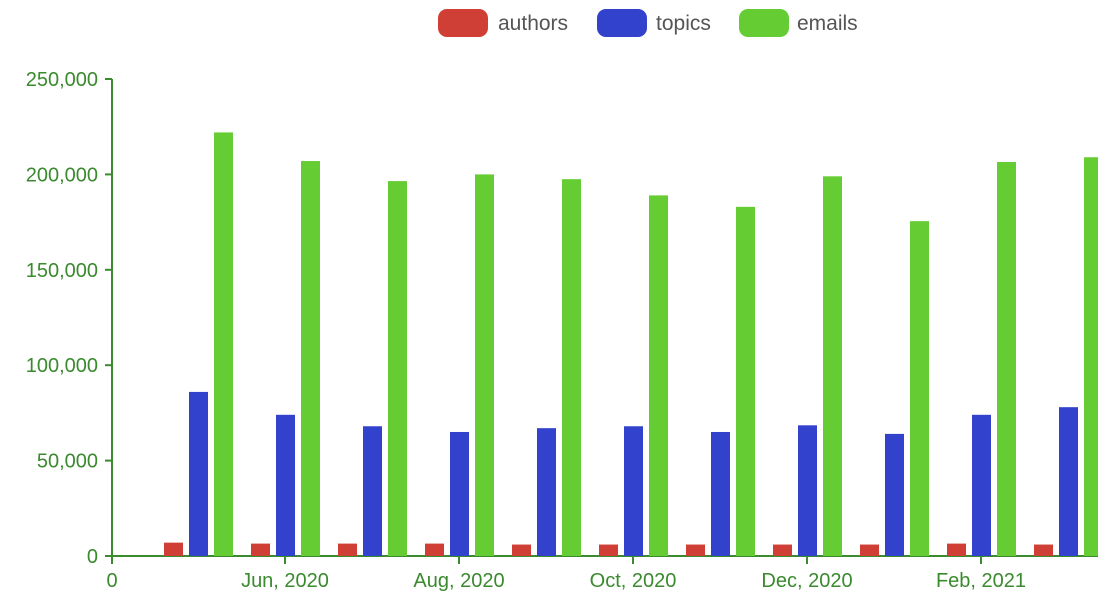  Describe the element at coordinates (806, 581) in the screenshot. I see `x-tick-label: Dec, 2020` at that location.